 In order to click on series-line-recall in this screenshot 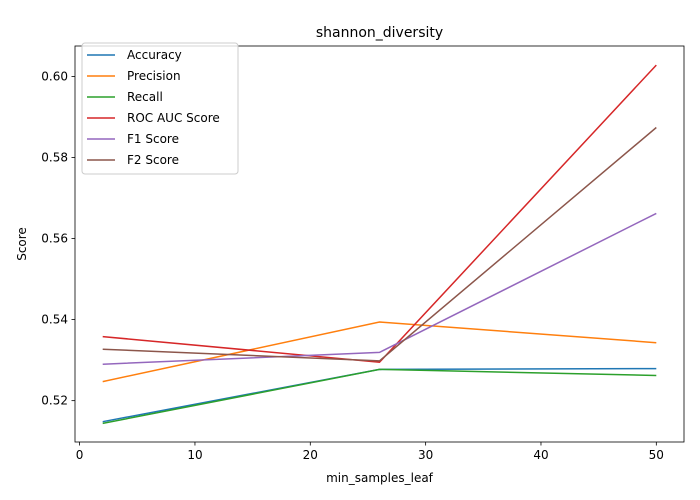, I will do `click(379, 396)`.